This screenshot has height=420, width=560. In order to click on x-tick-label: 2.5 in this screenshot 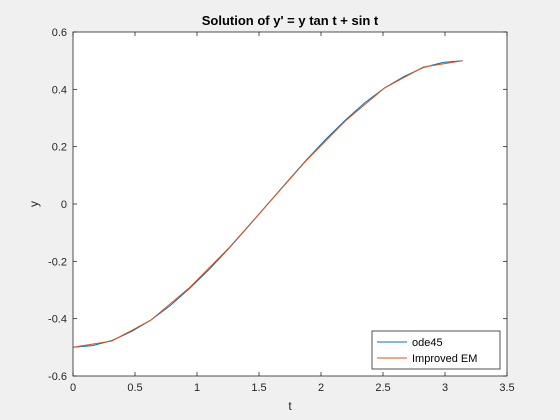, I will do `click(382, 388)`.